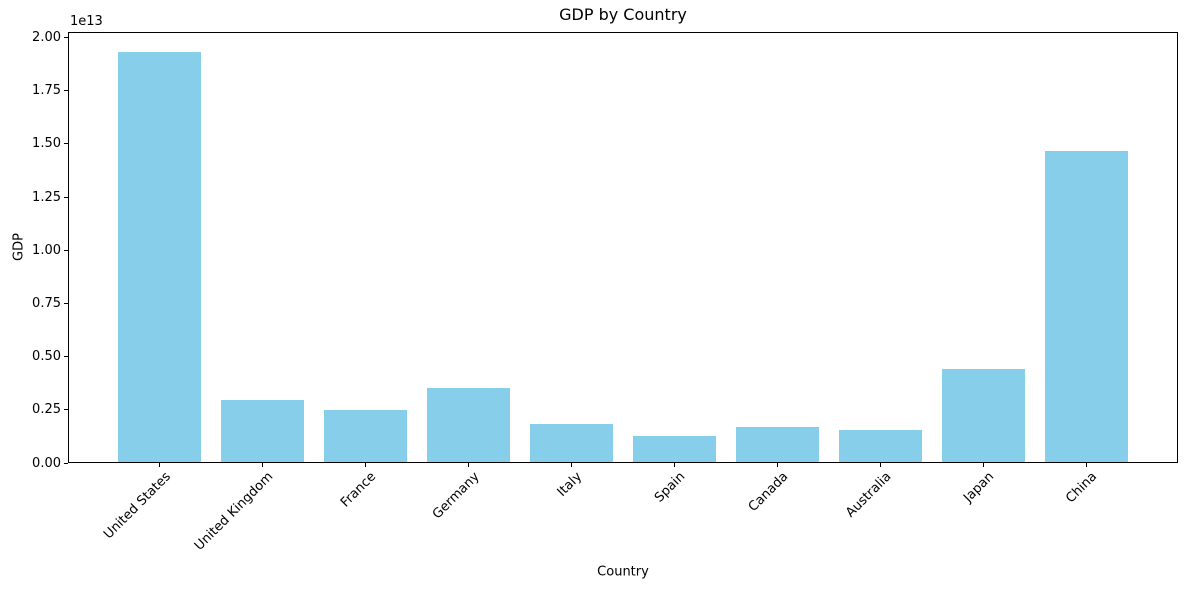 Image resolution: width=1189 pixels, height=590 pixels. I want to click on y-tick-label: 0.75, so click(46, 303).